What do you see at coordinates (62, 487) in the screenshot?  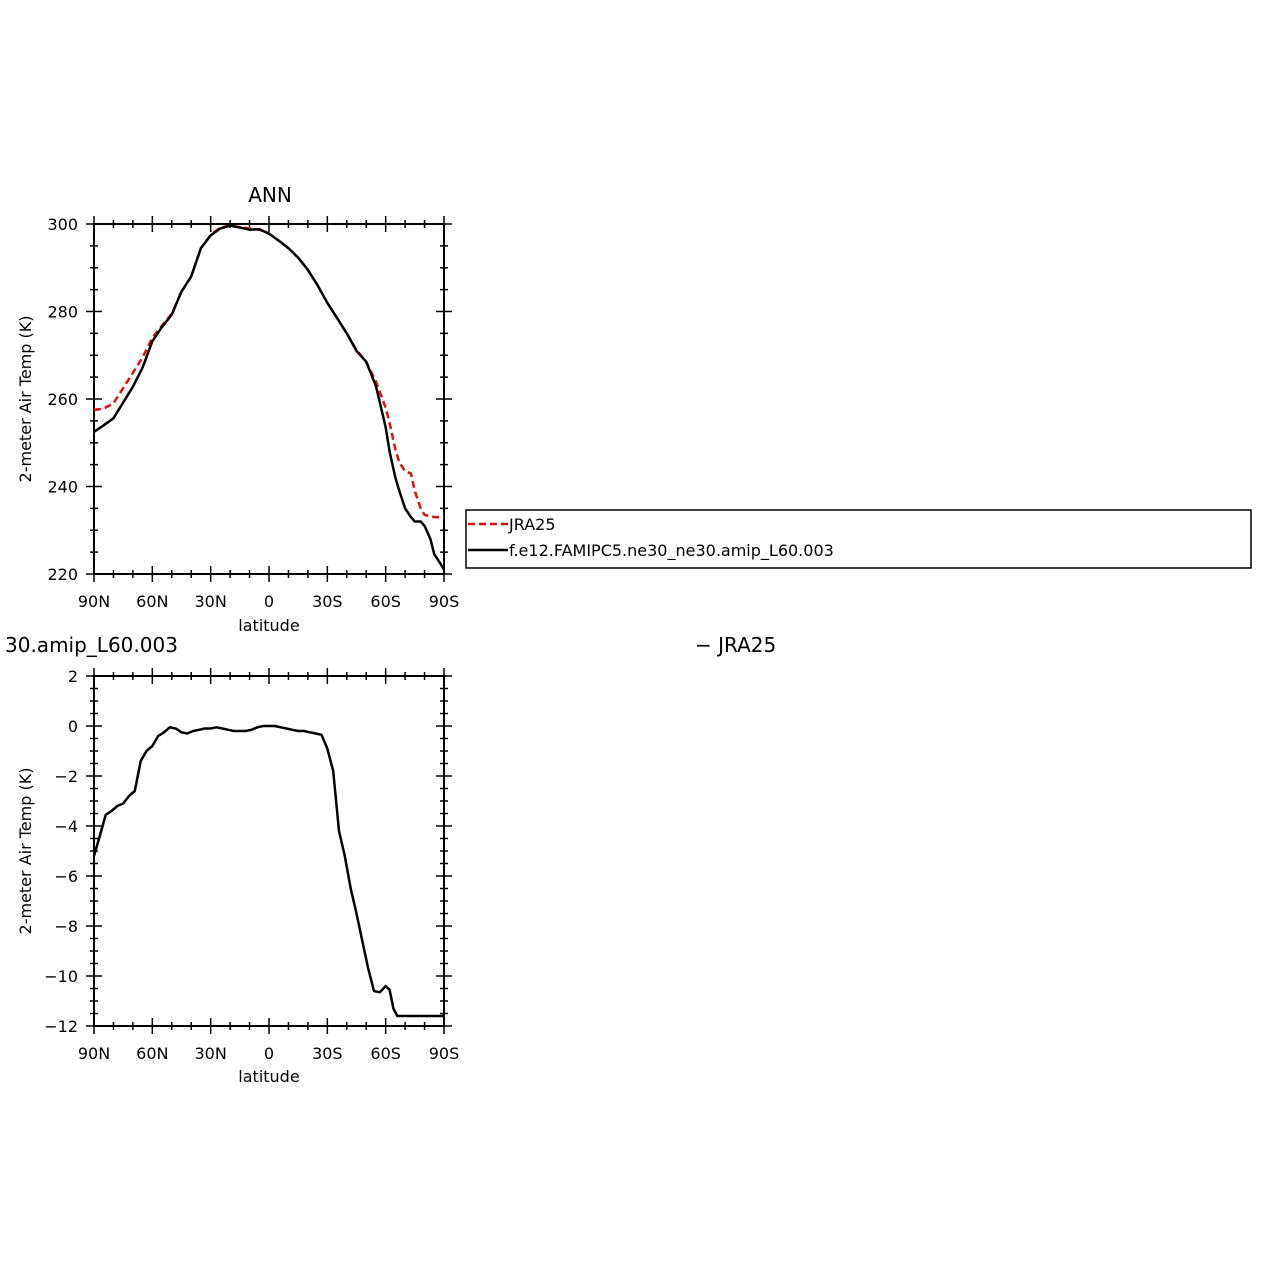 I see `y-tick-label: 240` at bounding box center [62, 487].